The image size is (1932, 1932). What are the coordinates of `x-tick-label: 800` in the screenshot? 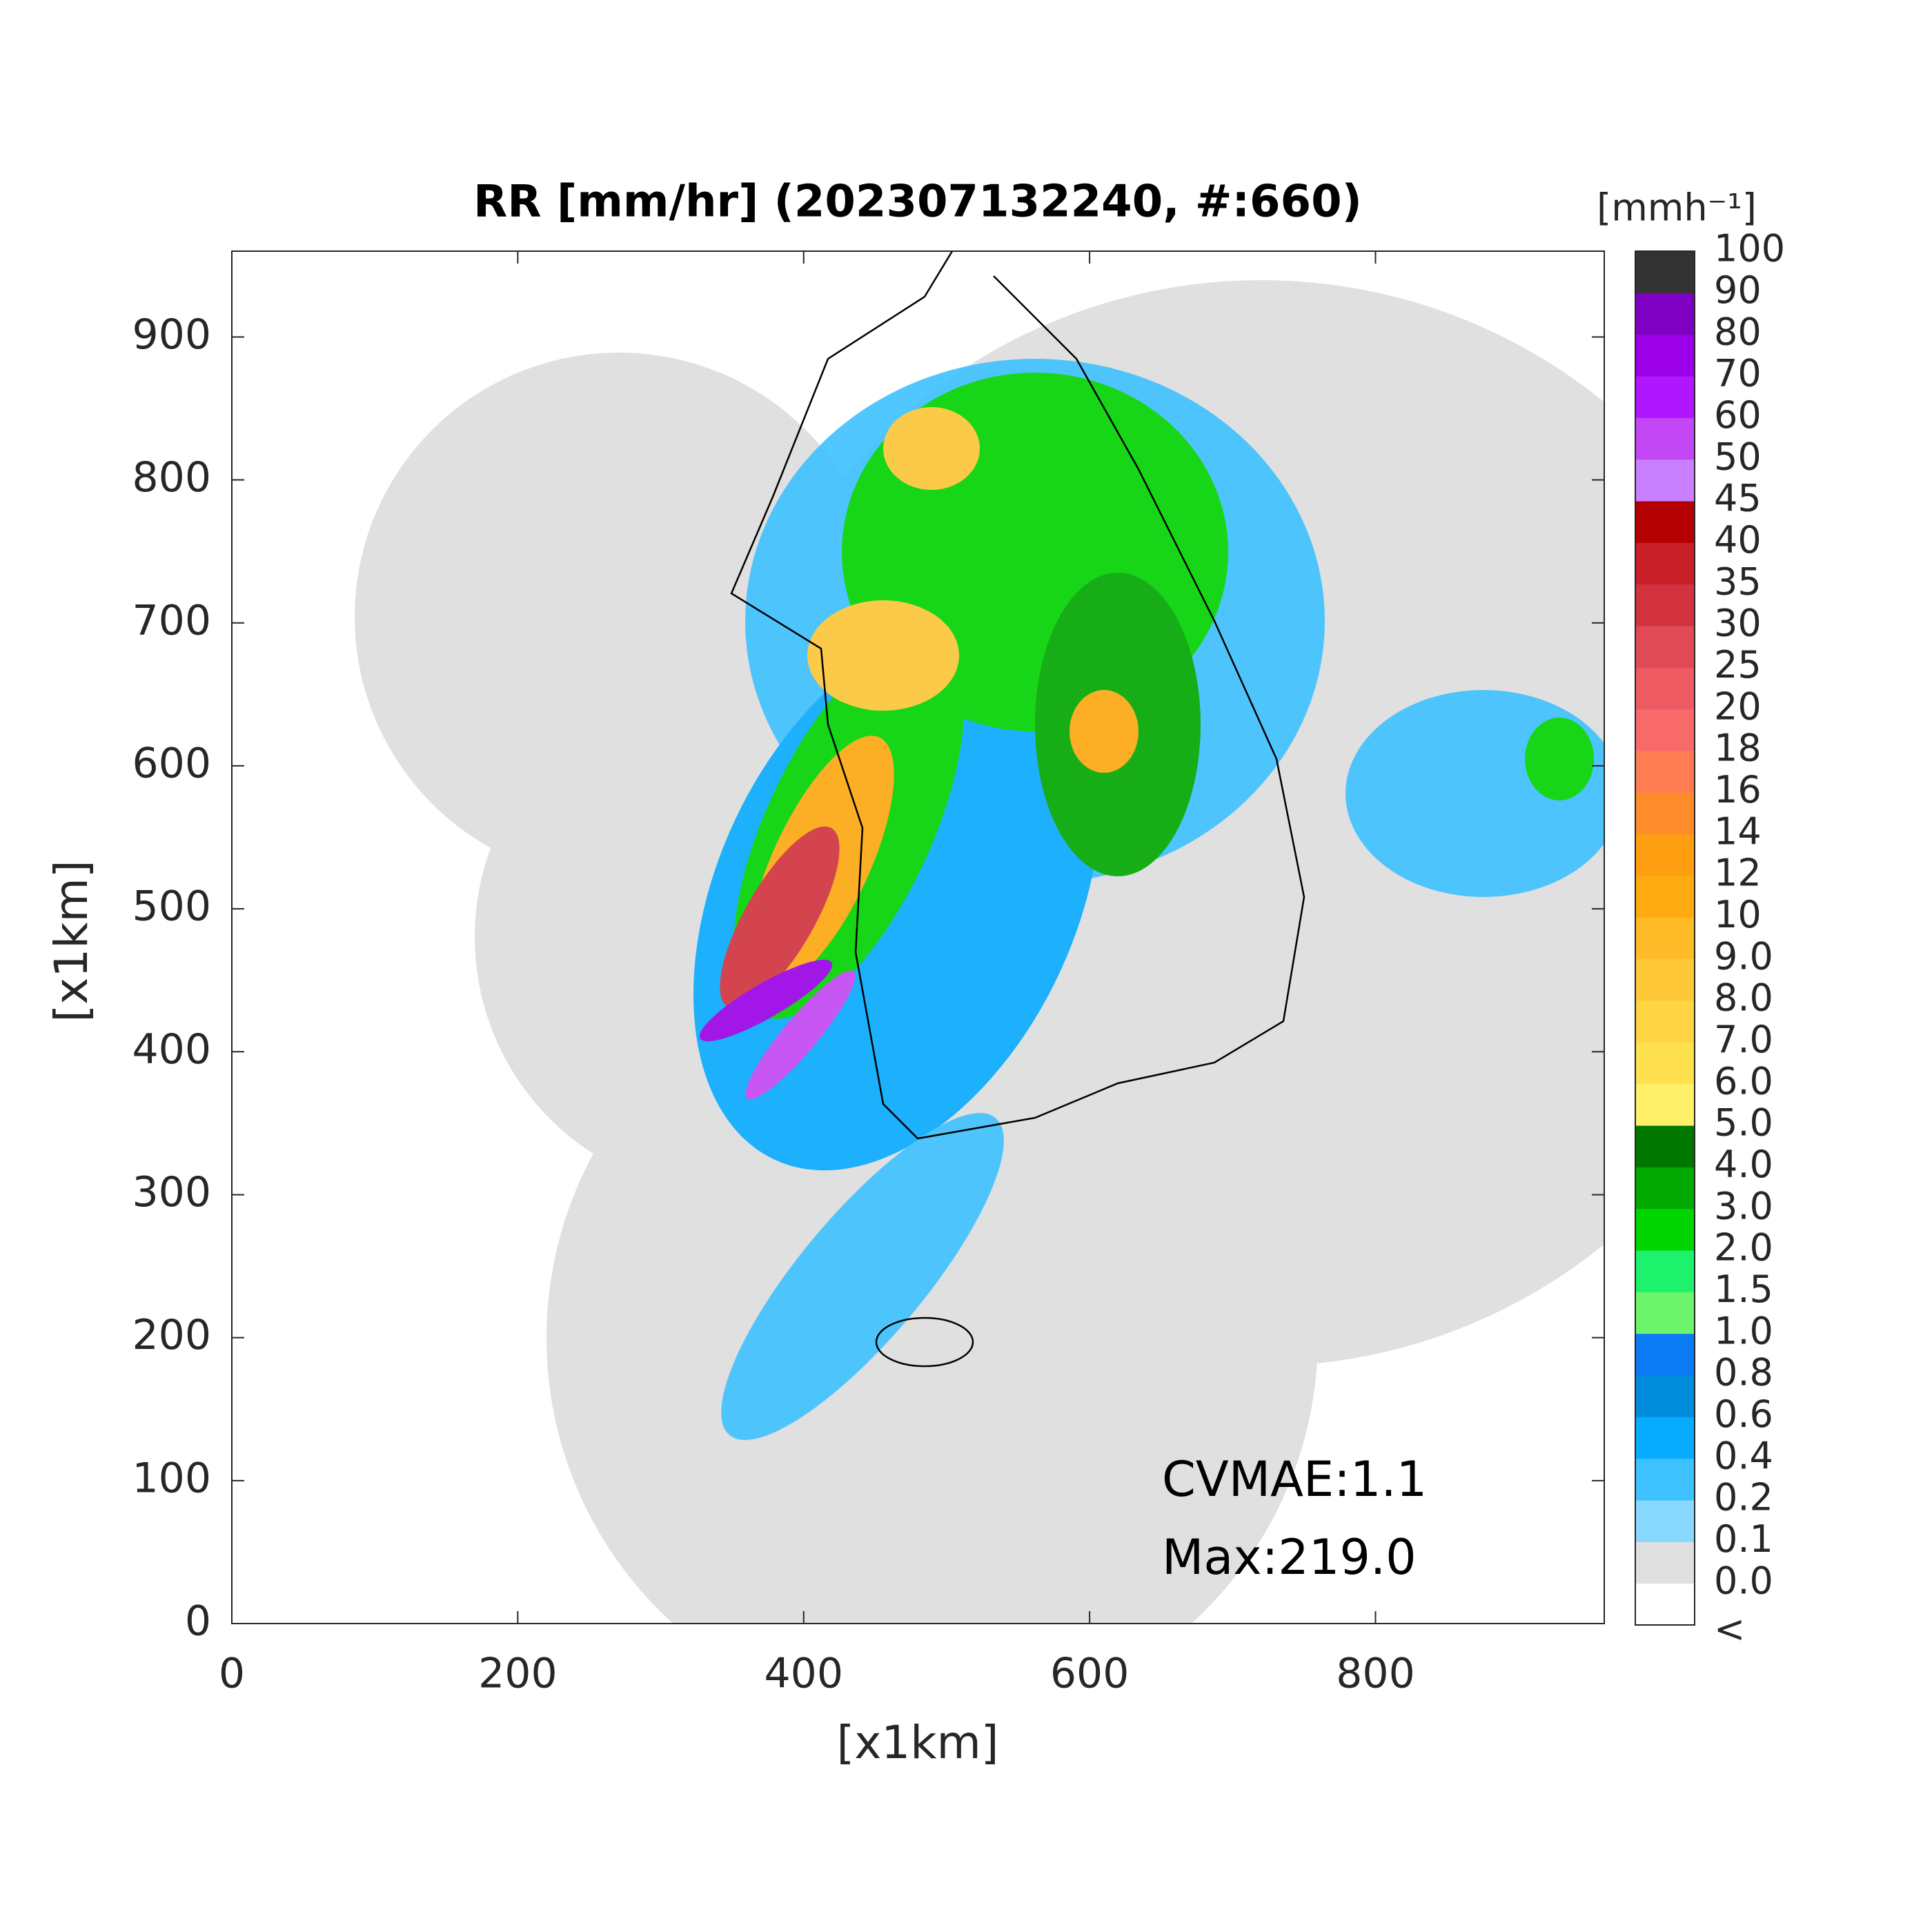 It's located at (1375, 1674).